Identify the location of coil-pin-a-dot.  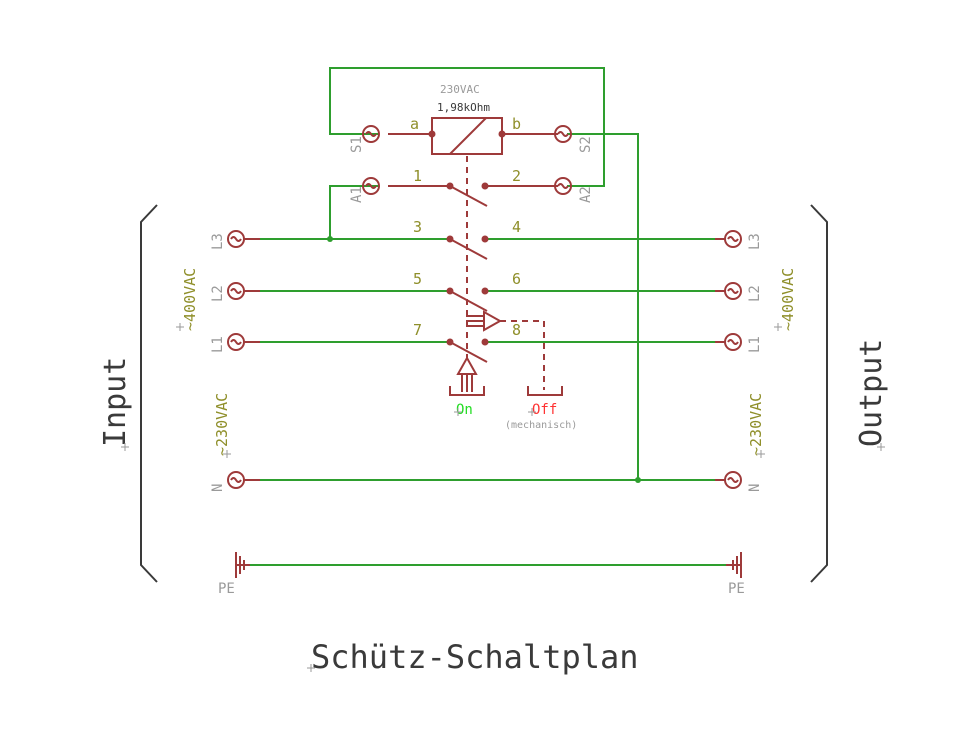
(432, 134).